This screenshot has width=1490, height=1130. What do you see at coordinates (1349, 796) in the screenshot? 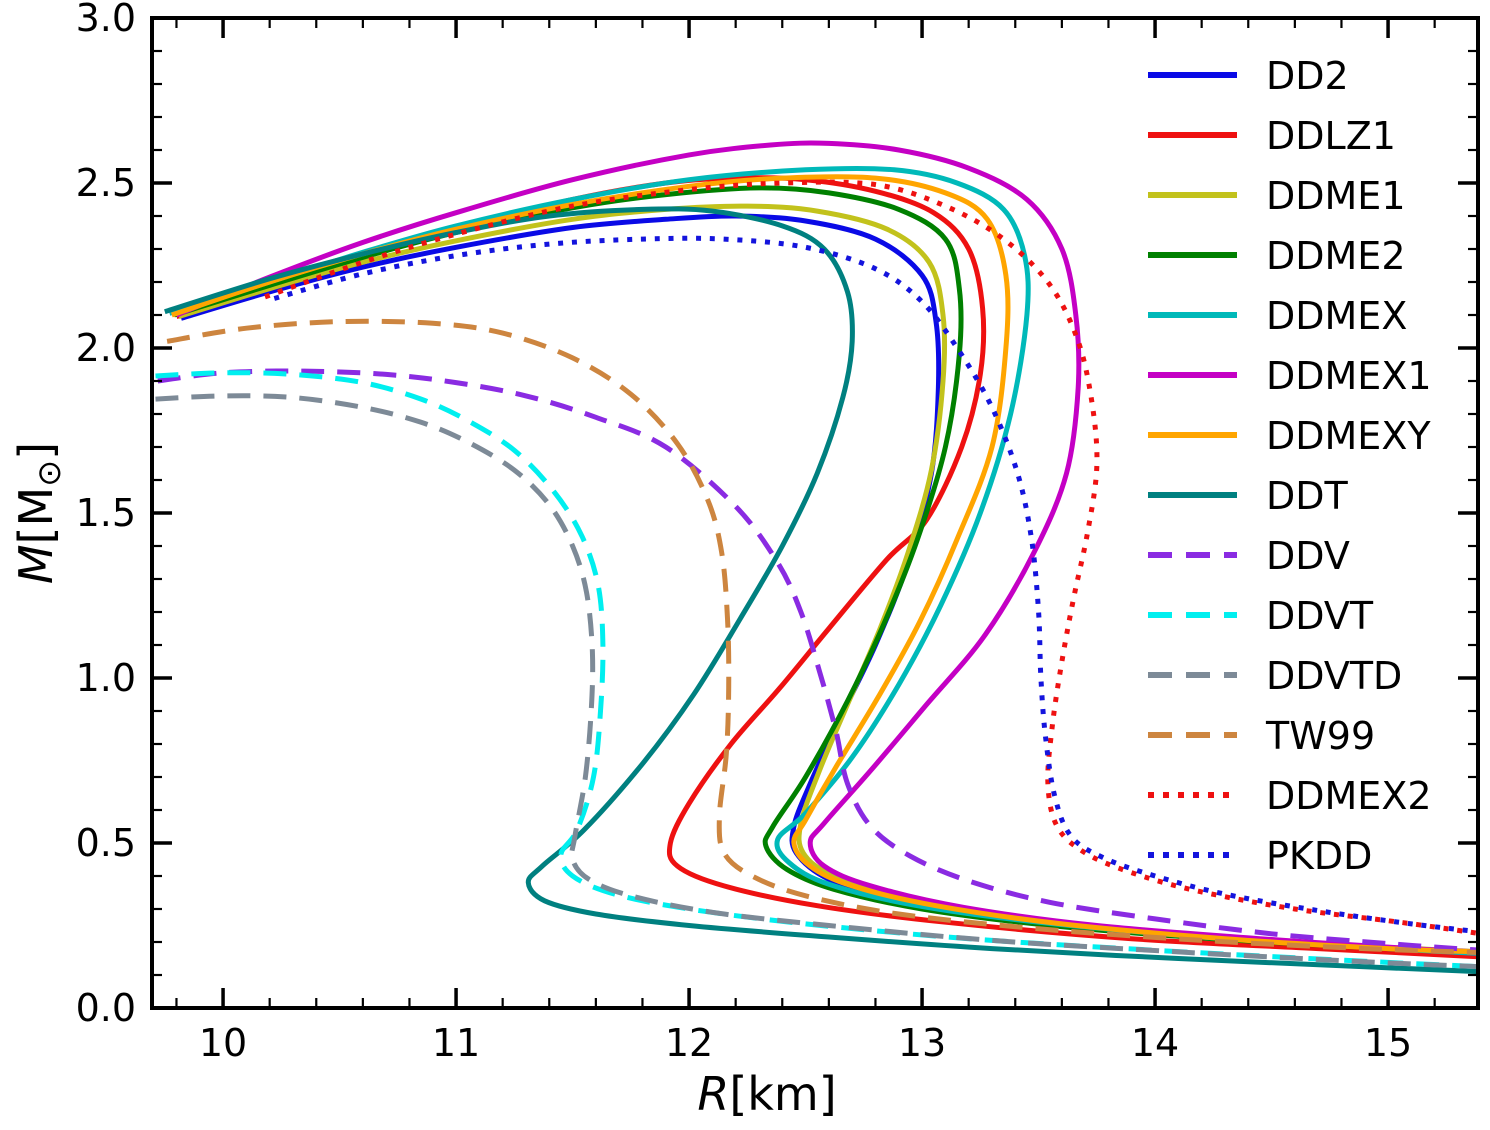
I see `legend-label-DDMEX2: DDMEX2` at bounding box center [1349, 796].